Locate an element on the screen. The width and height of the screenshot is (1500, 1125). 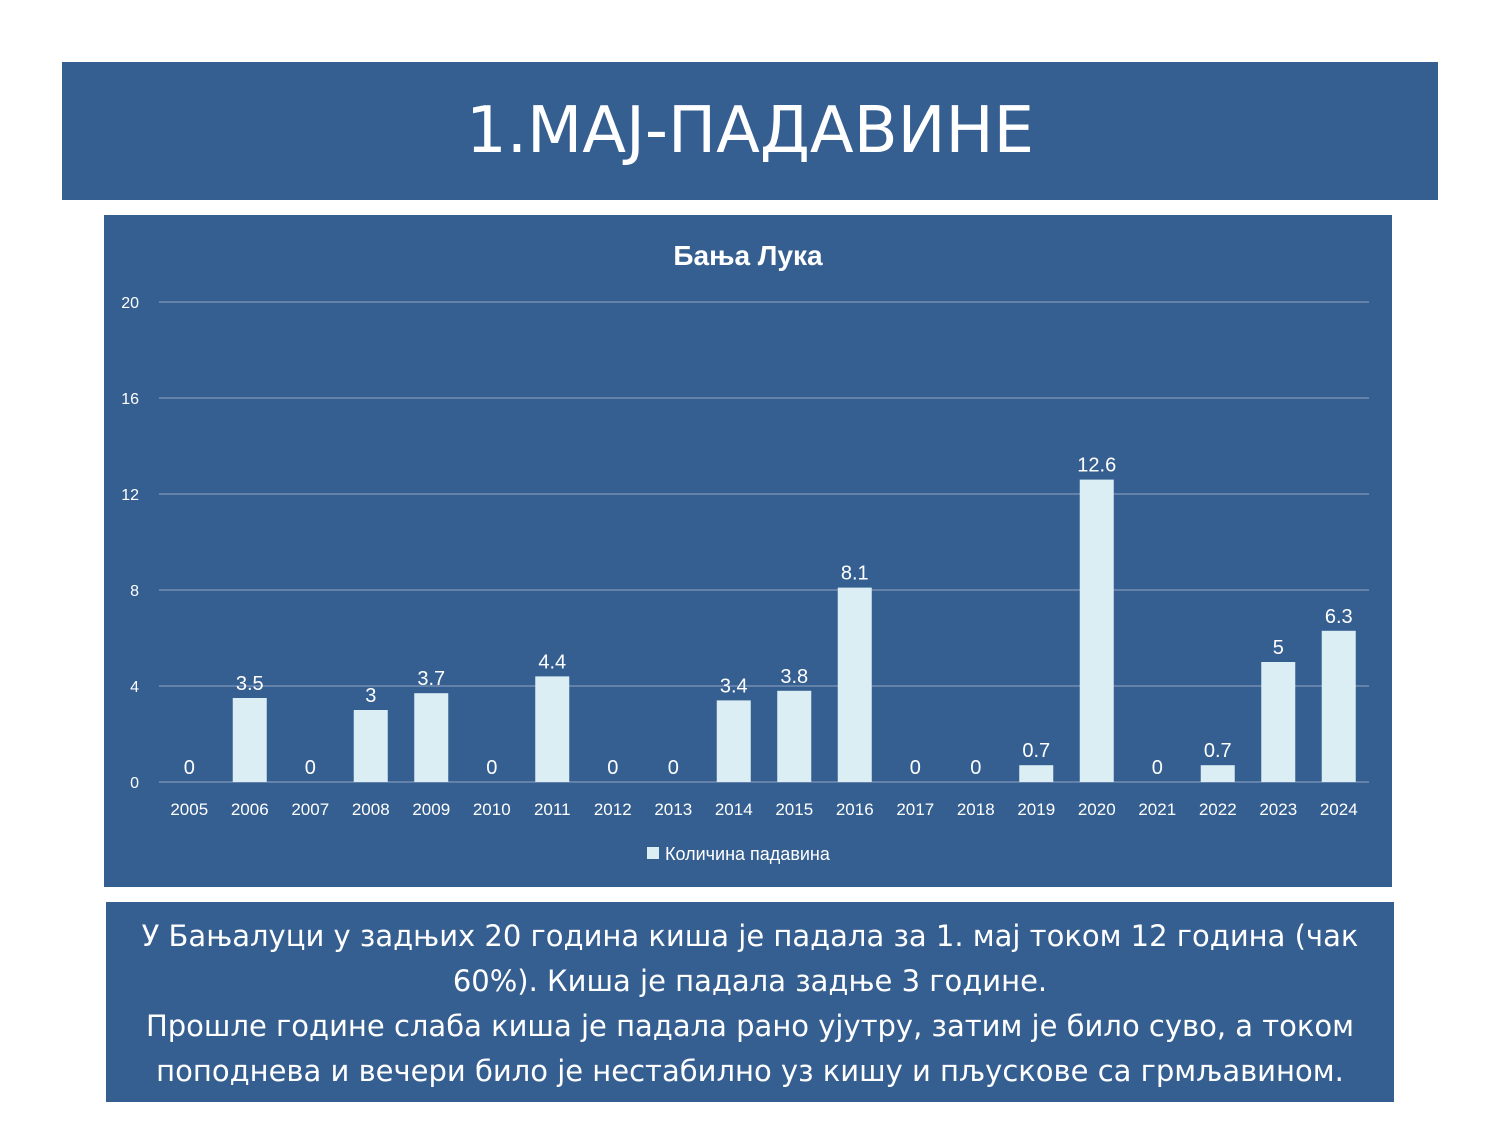
y-tick-label: 0 is located at coordinates (134, 783).